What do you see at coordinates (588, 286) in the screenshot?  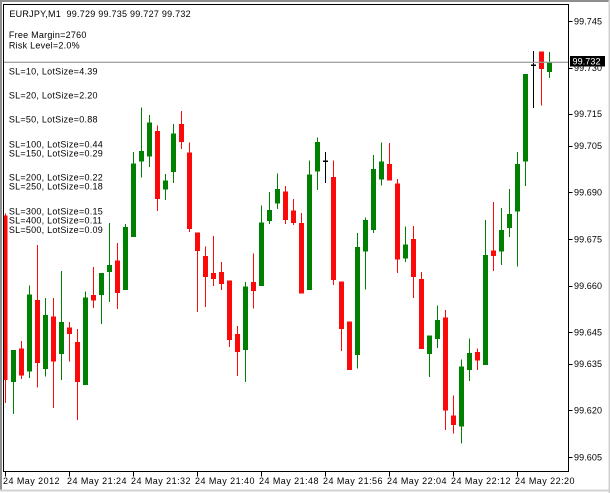 I see `svg-text: 99.660` at bounding box center [588, 286].